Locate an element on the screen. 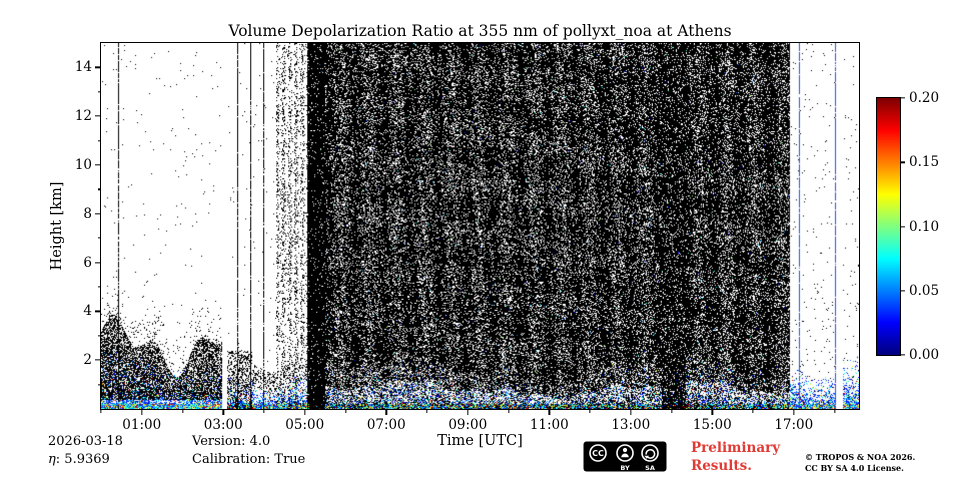 The height and width of the screenshot is (480, 960). eta-symbol: η is located at coordinates (52, 459).